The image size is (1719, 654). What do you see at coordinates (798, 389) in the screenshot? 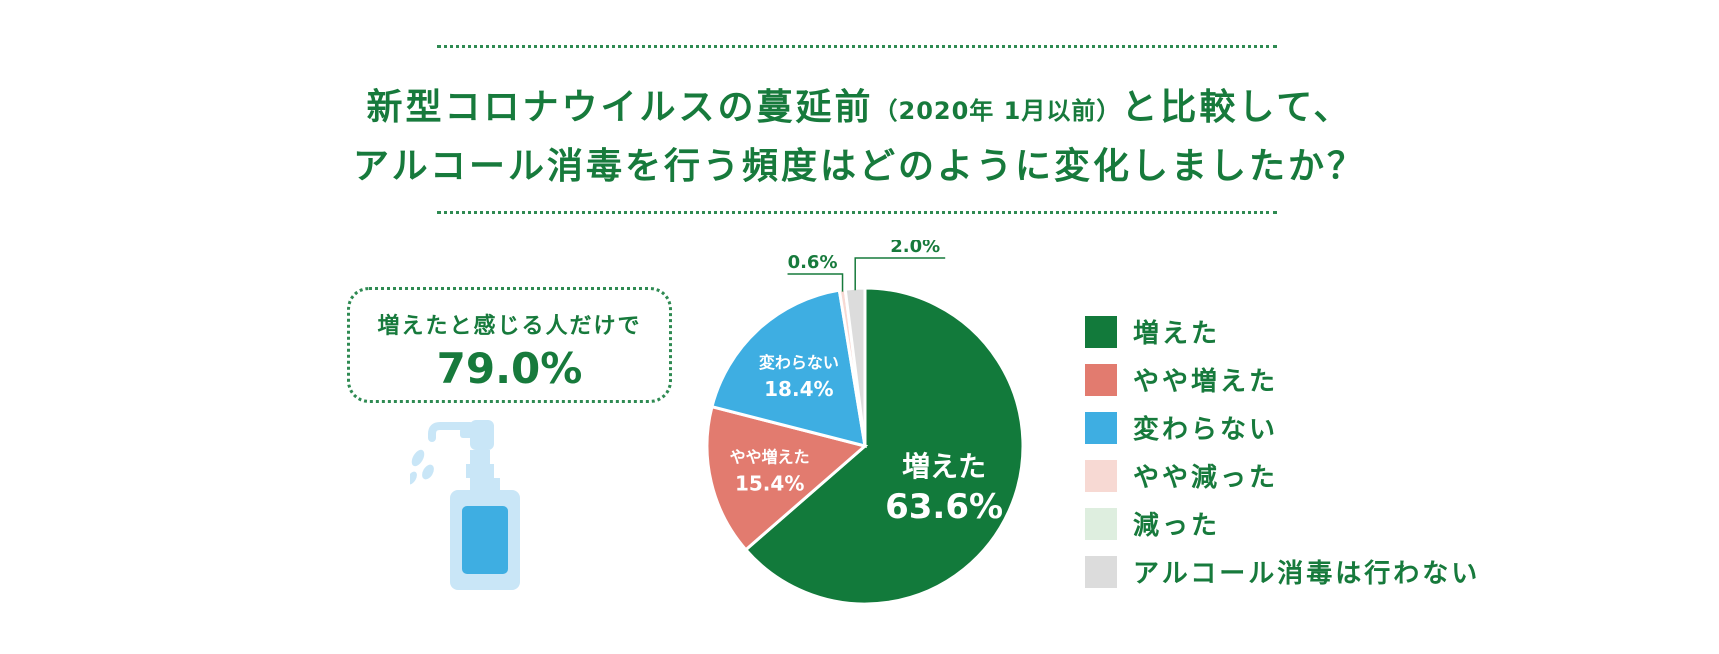
I see `slice-value-2: 18.4%` at bounding box center [798, 389].